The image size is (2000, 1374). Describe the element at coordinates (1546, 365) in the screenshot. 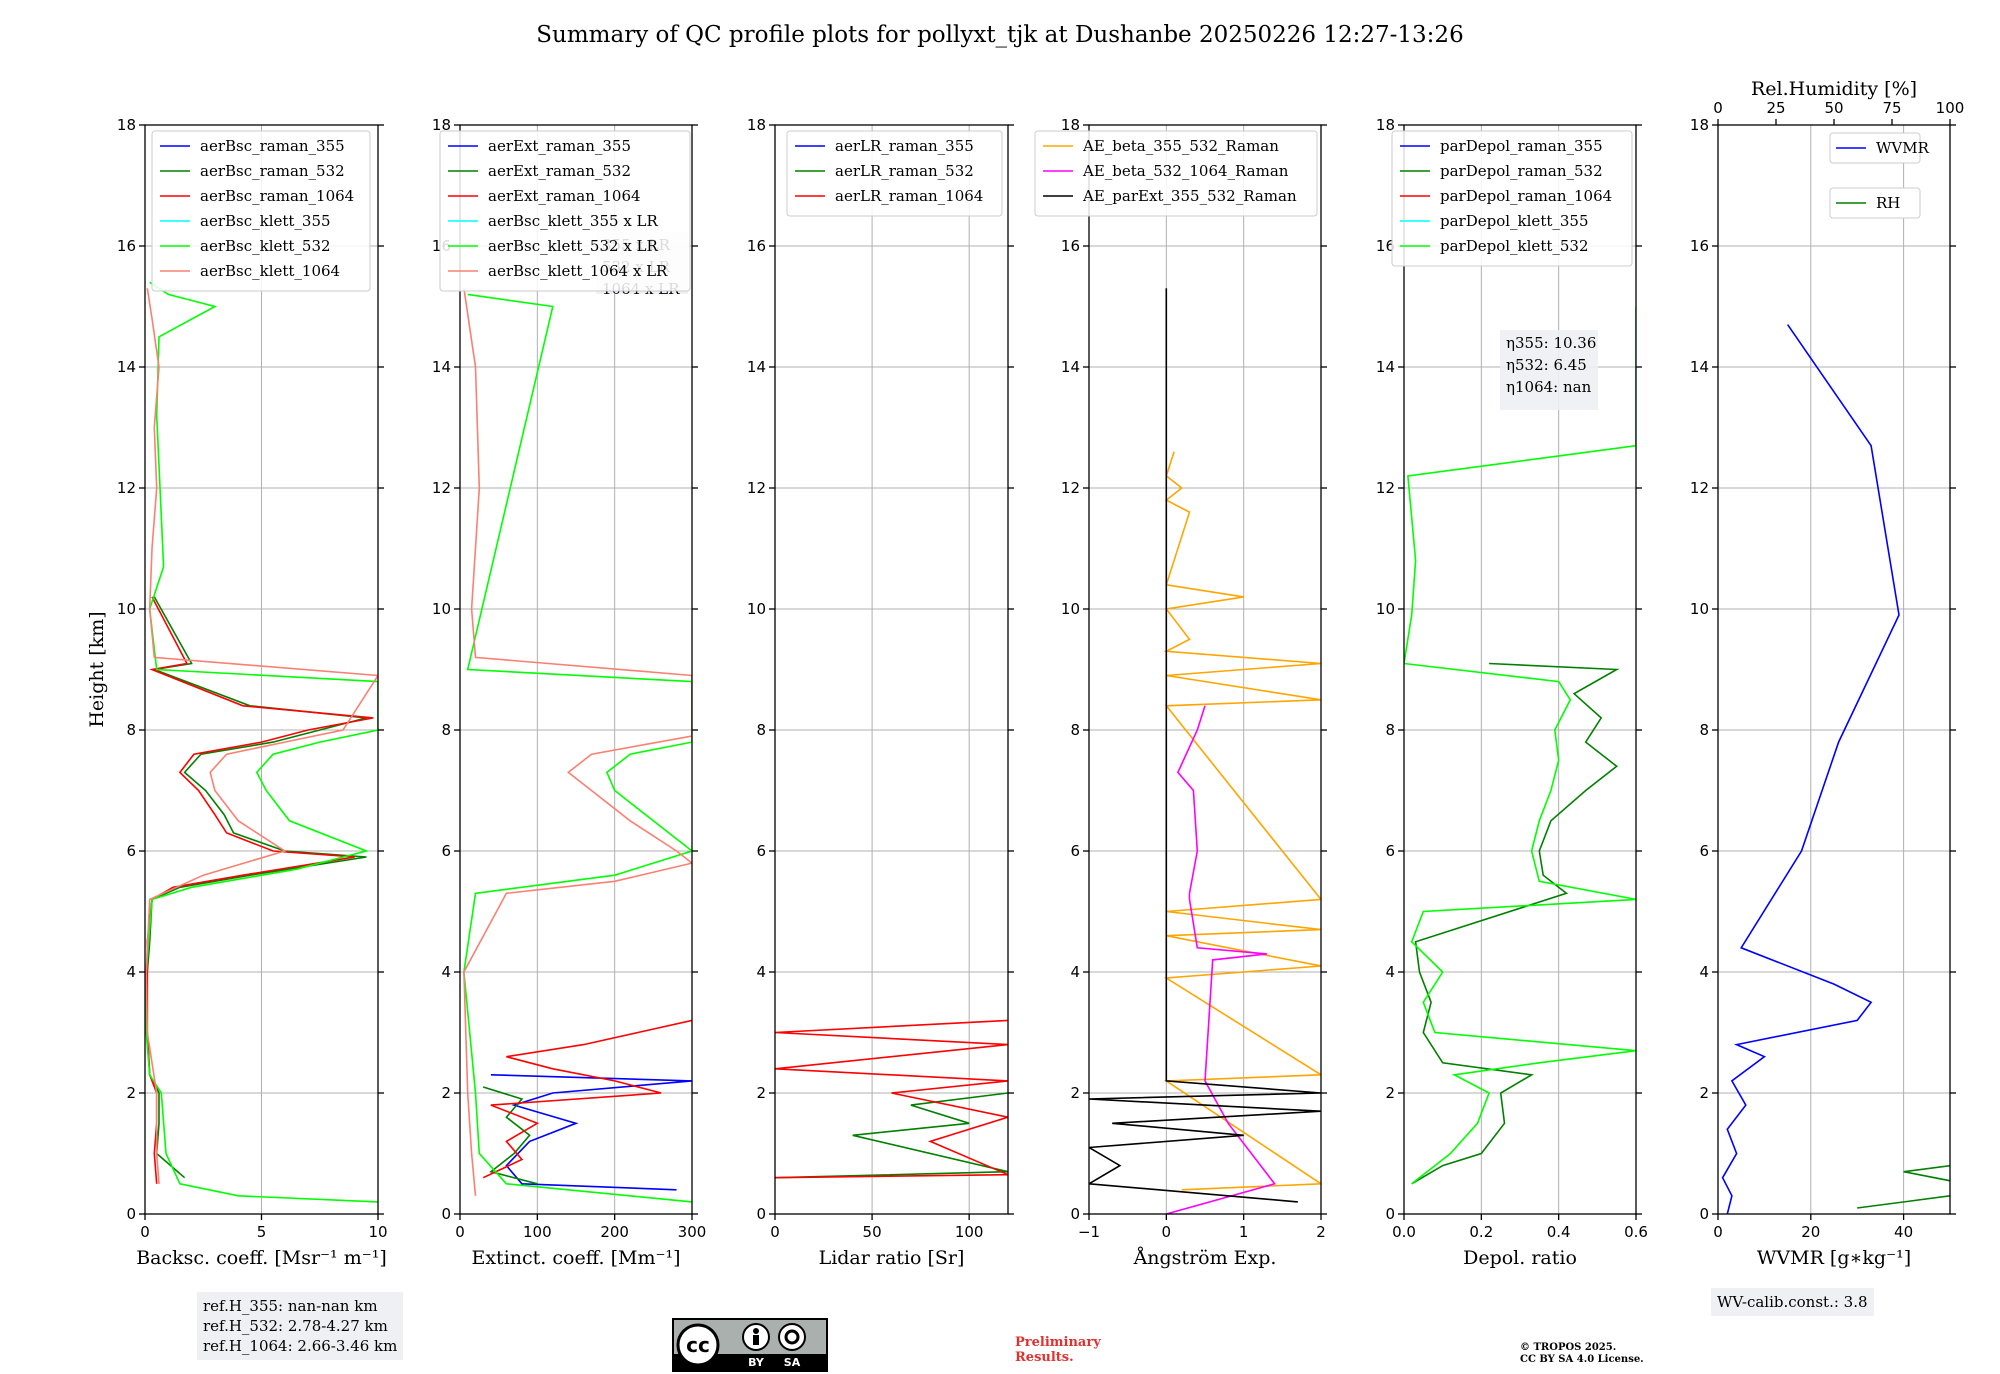

I see `annotation-text: η532: 6.45` at that location.